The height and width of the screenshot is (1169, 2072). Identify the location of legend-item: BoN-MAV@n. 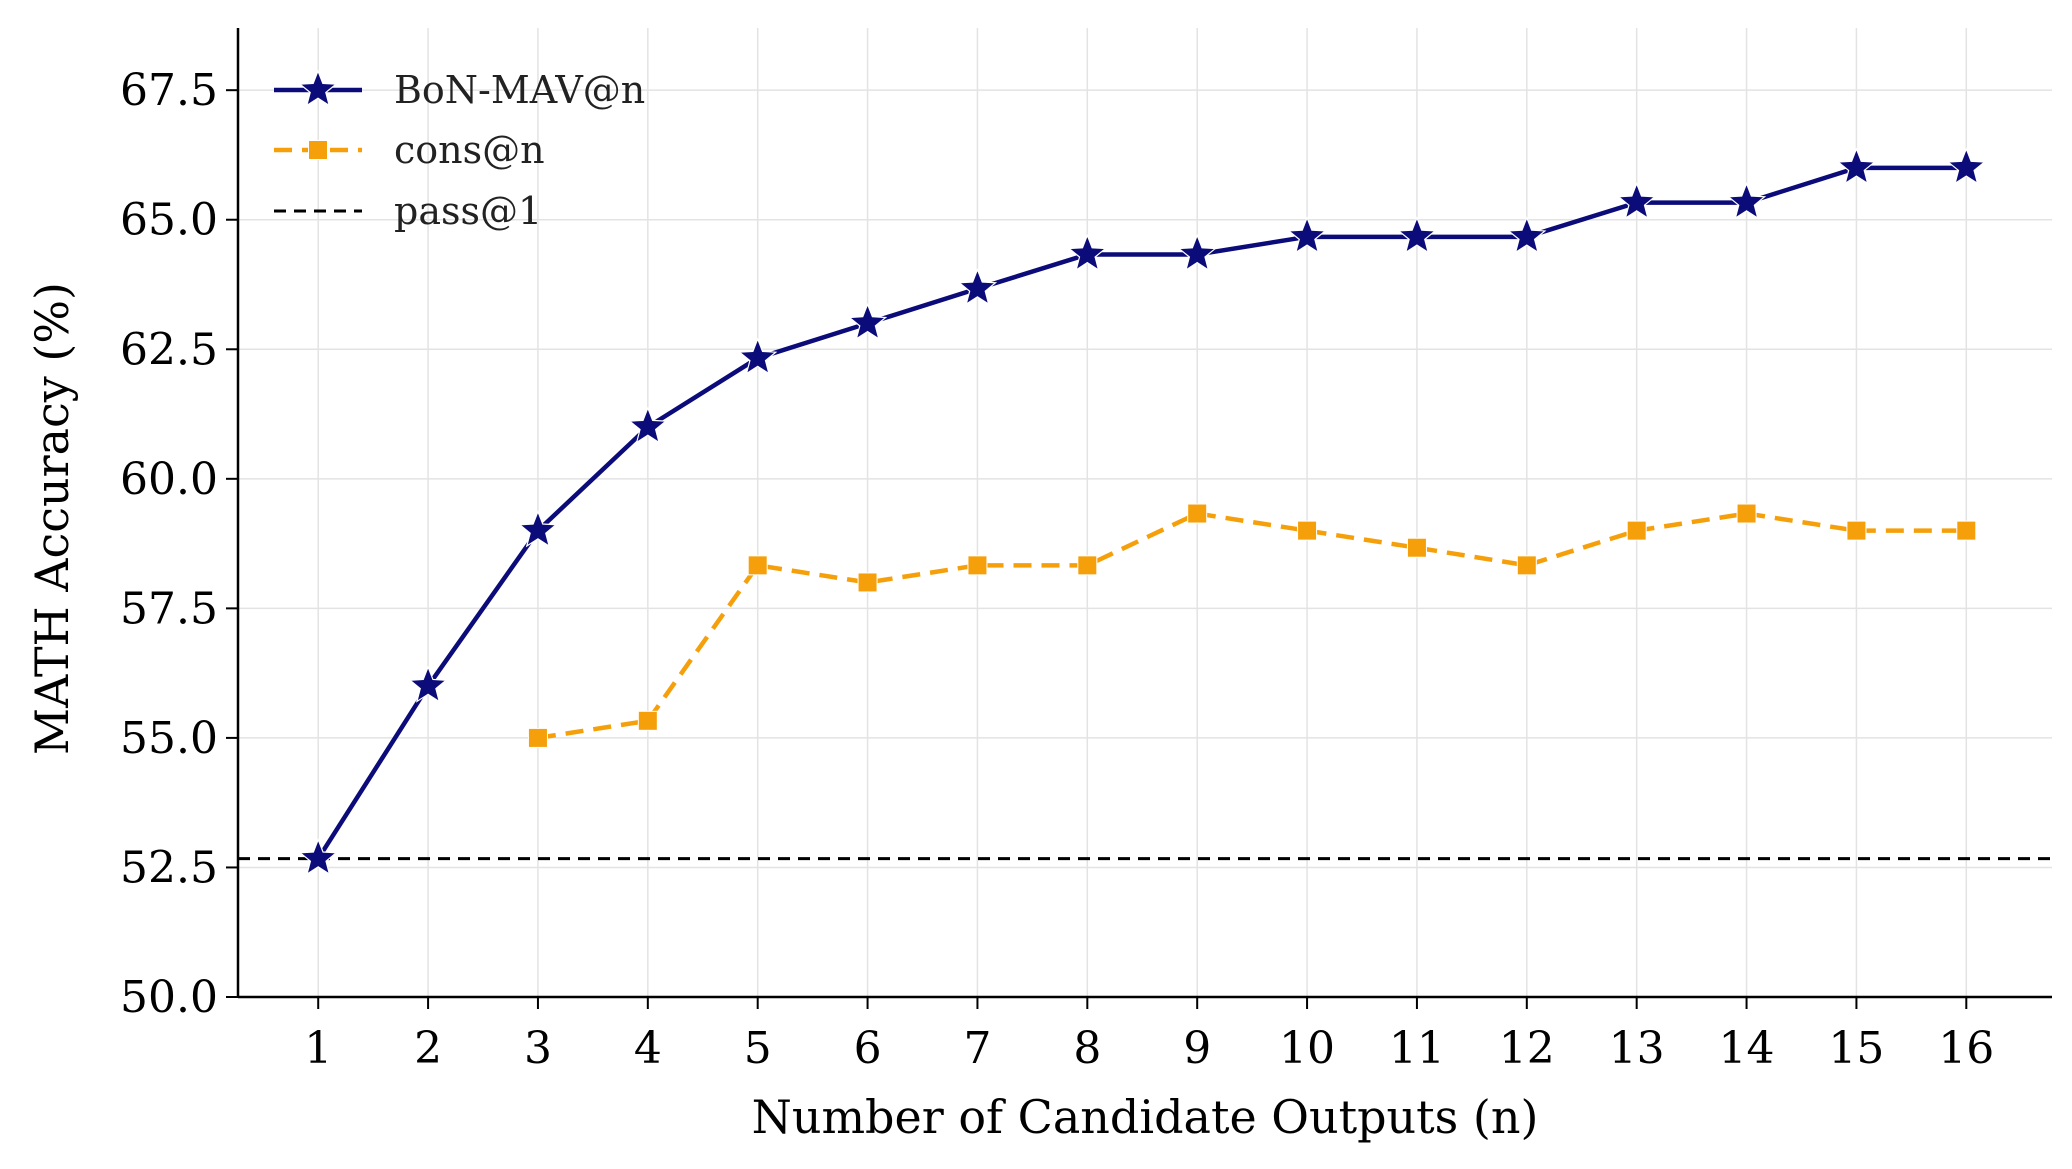
(459, 90).